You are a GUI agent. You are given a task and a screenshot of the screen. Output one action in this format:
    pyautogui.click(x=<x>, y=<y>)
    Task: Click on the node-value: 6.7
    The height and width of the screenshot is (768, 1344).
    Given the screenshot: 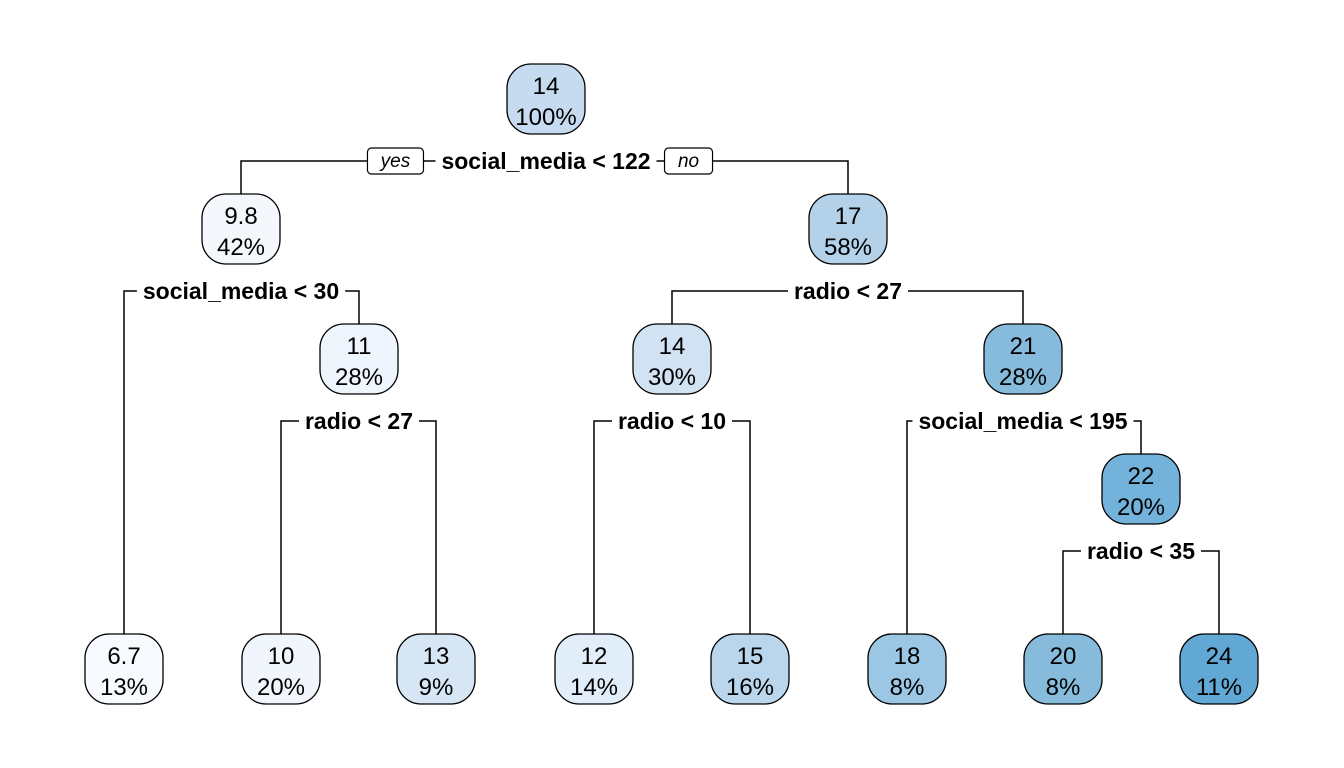 What is the action you would take?
    pyautogui.click(x=123, y=656)
    